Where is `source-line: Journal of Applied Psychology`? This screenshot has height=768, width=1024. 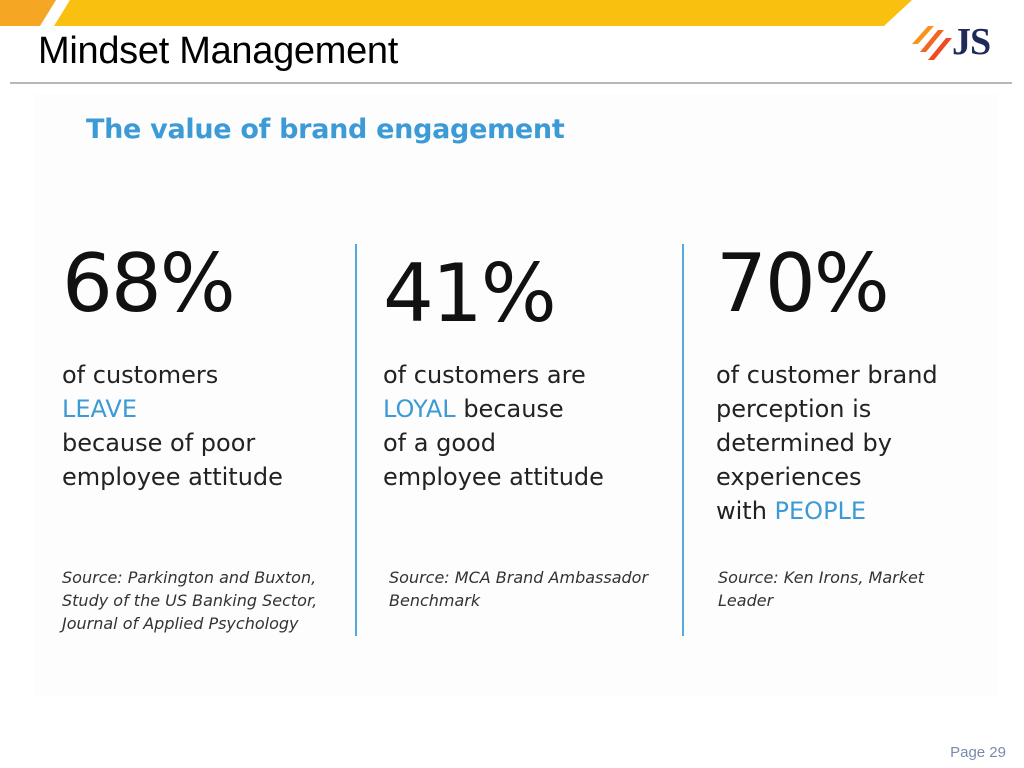 source-line: Journal of Applied Psychology is located at coordinates (180, 623).